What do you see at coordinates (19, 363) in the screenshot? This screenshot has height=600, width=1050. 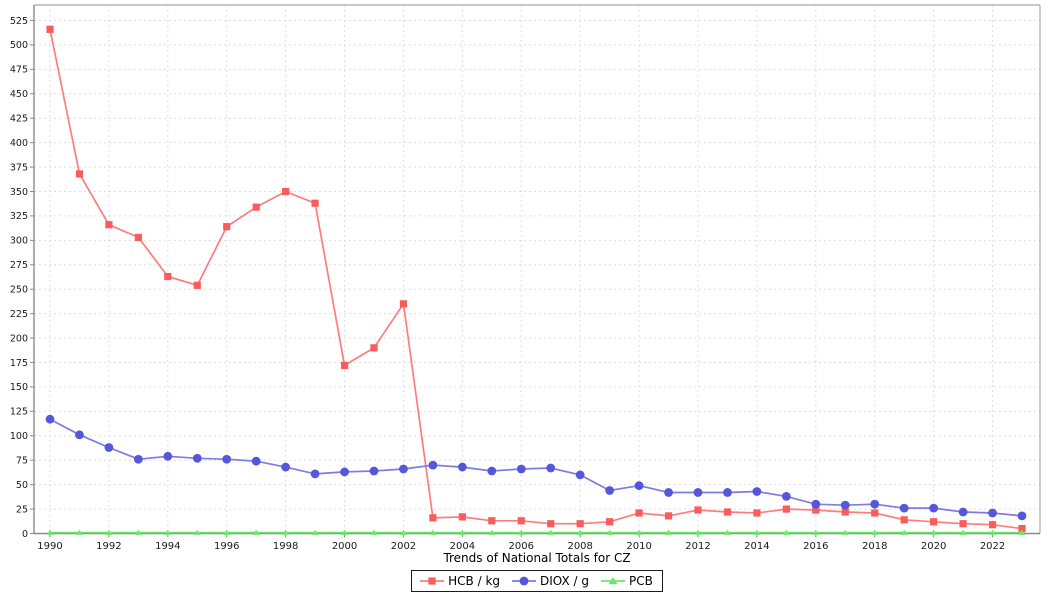 I see `y-tick-label: 175` at bounding box center [19, 363].